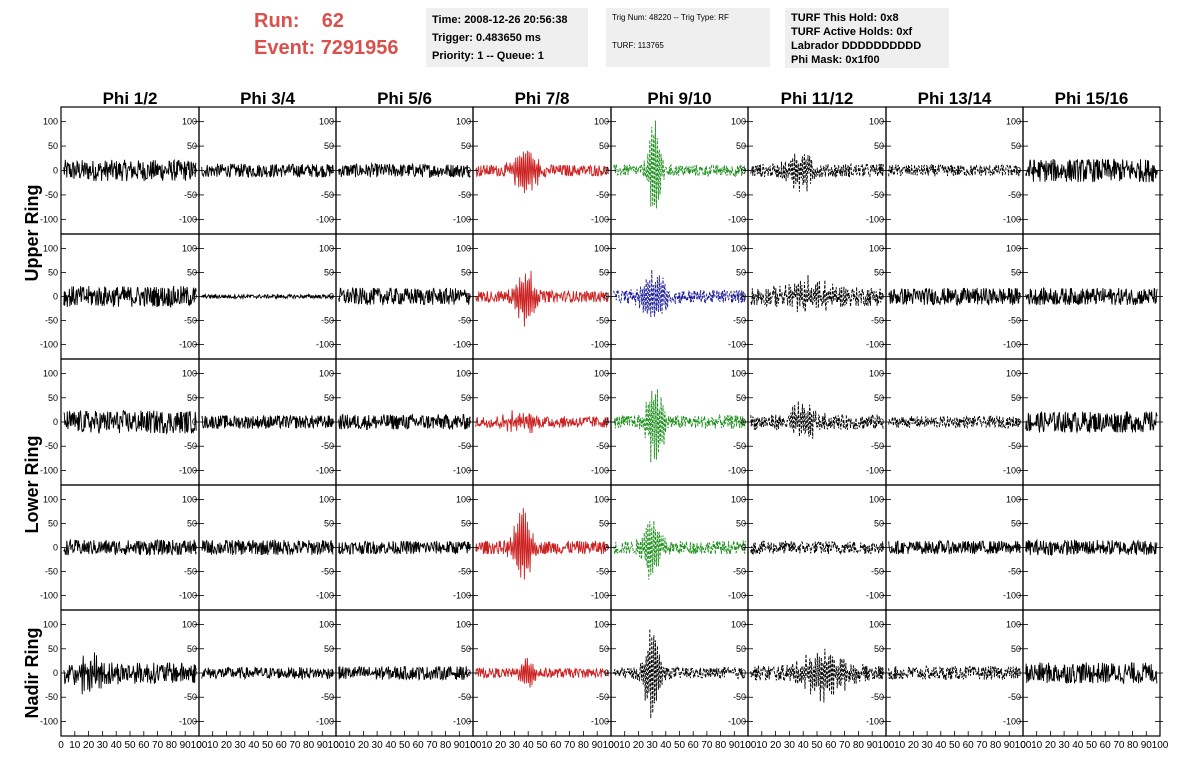  I want to click on x-tick-label: 40, so click(941, 745).